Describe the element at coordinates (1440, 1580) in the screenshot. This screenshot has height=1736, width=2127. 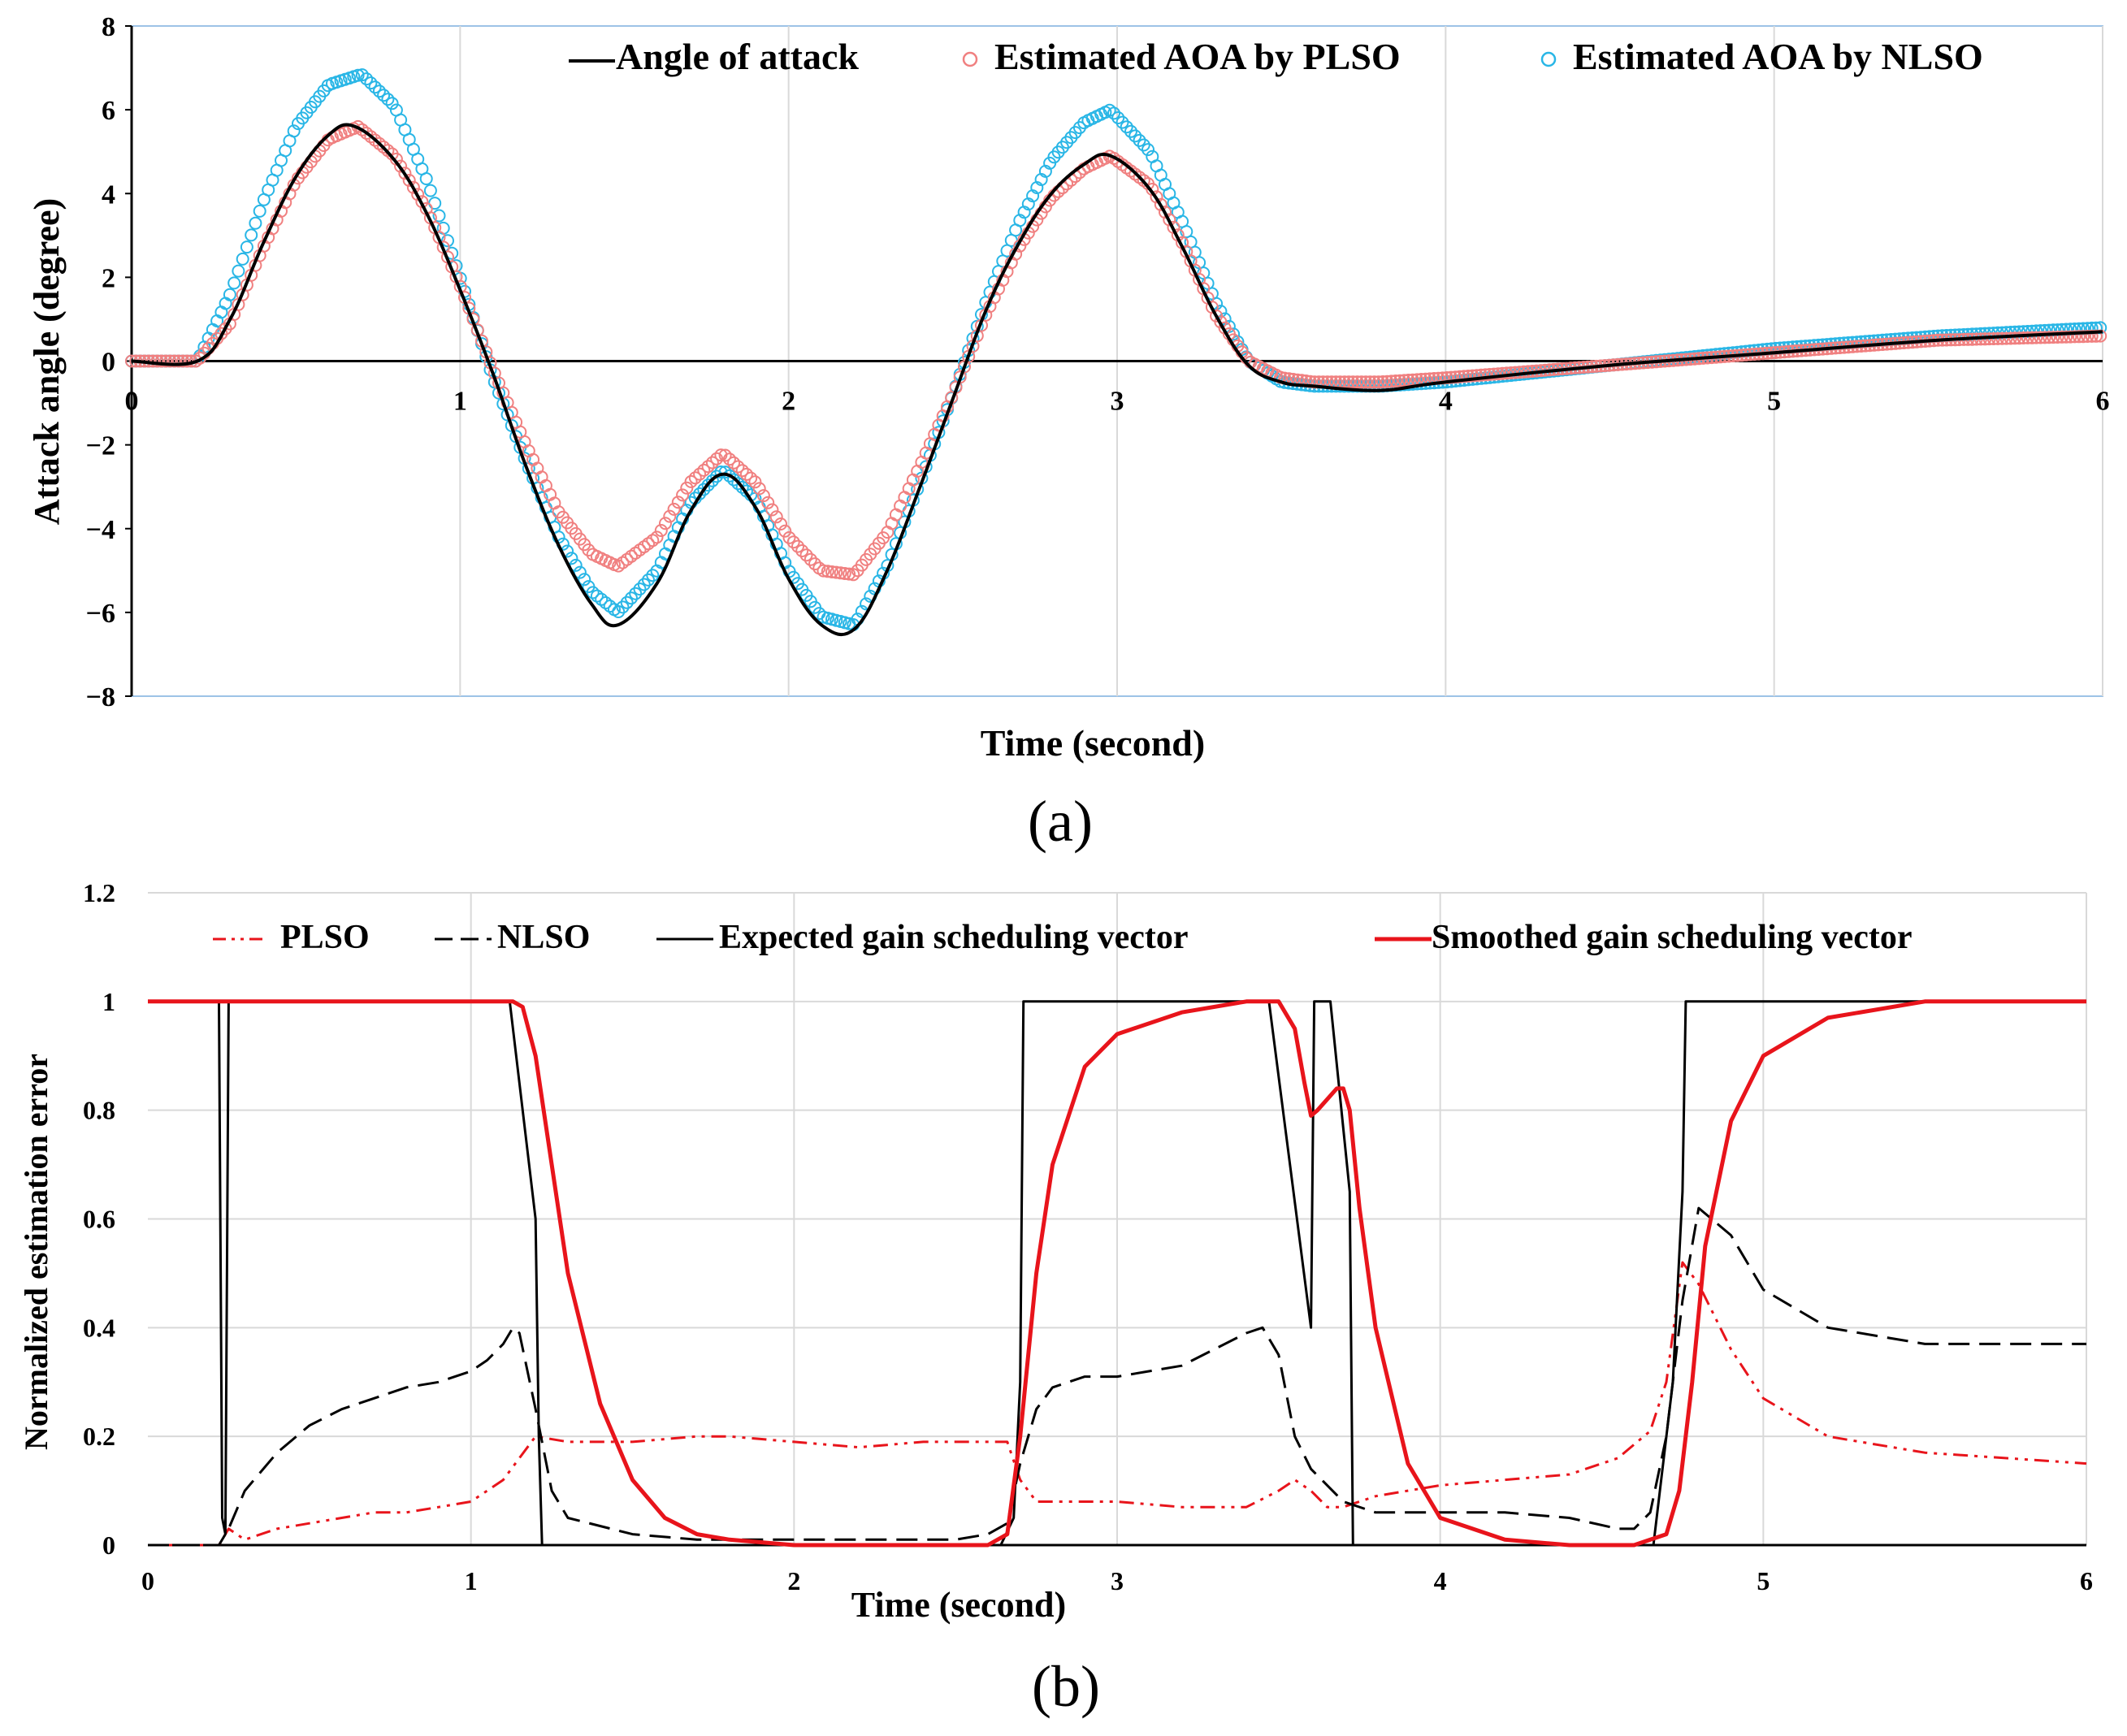
I see `x-tick-label: 4` at that location.